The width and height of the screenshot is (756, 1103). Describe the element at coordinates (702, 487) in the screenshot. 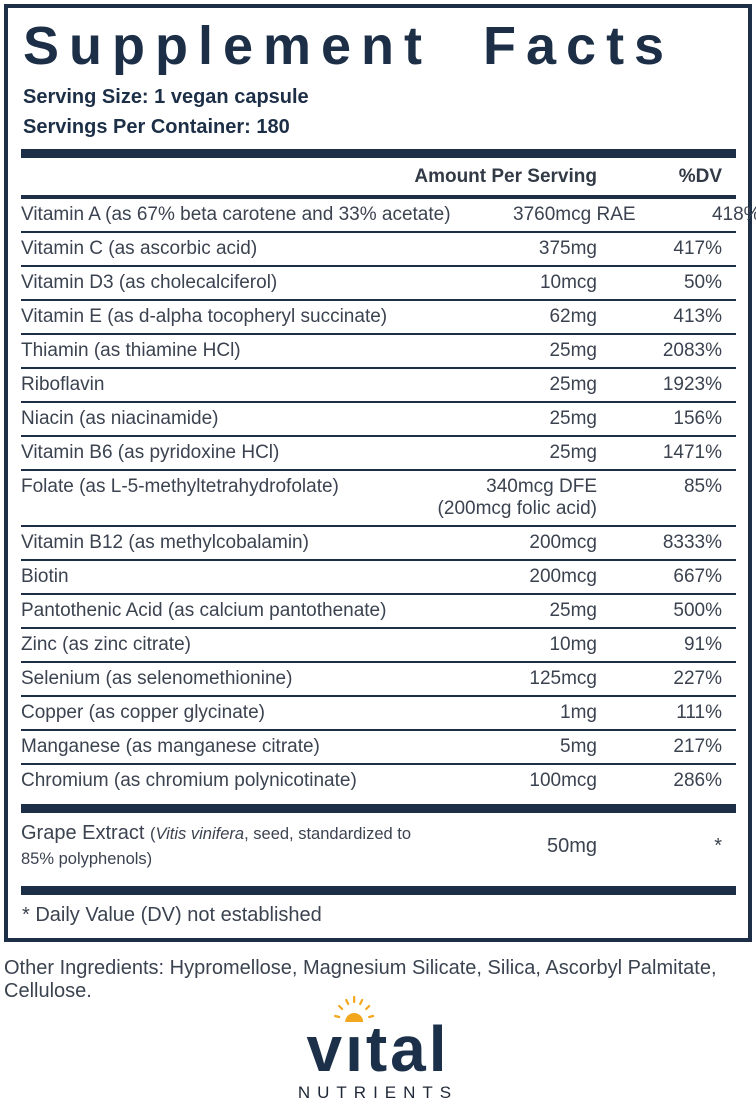

I see `nutrient-dv: 85%` at that location.